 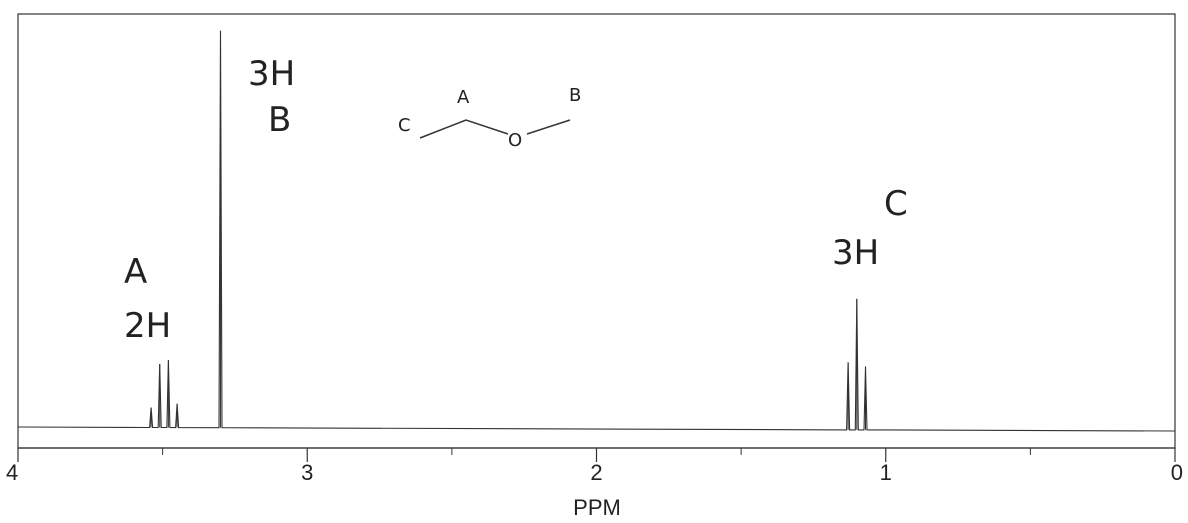 What do you see at coordinates (463, 97) in the screenshot?
I see `structure-label-middle: A` at bounding box center [463, 97].